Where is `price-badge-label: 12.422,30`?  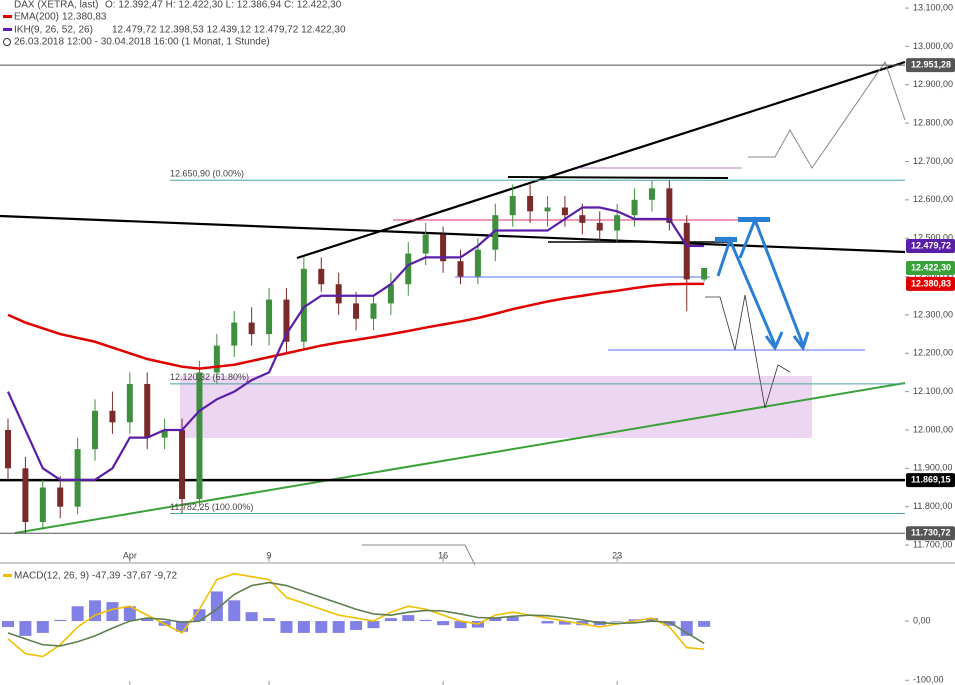
price-badge-label: 12.422,30 is located at coordinates (931, 267).